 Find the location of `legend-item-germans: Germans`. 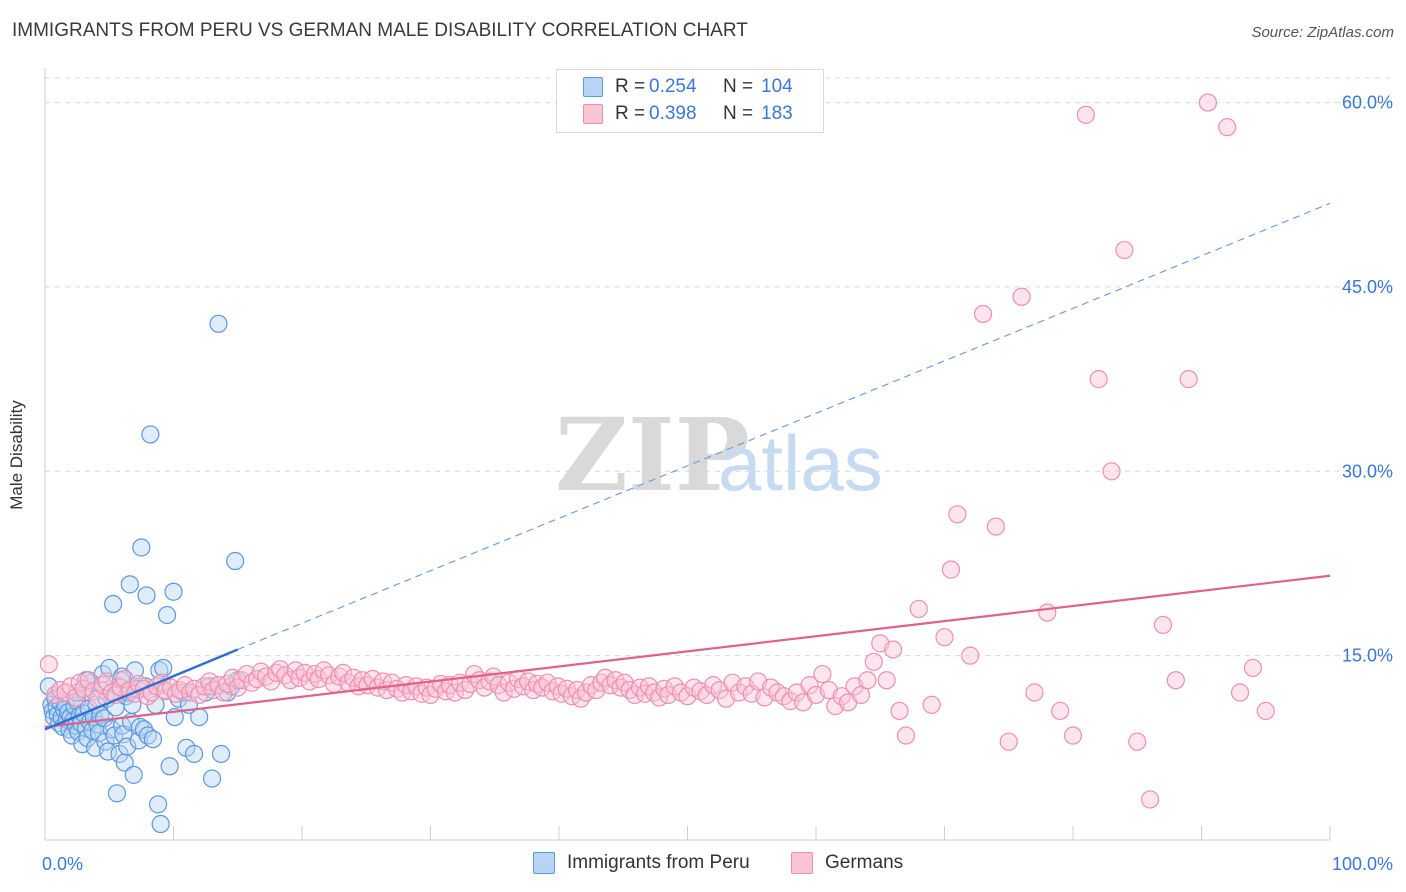

legend-item-germans: Germans is located at coordinates (847, 863).